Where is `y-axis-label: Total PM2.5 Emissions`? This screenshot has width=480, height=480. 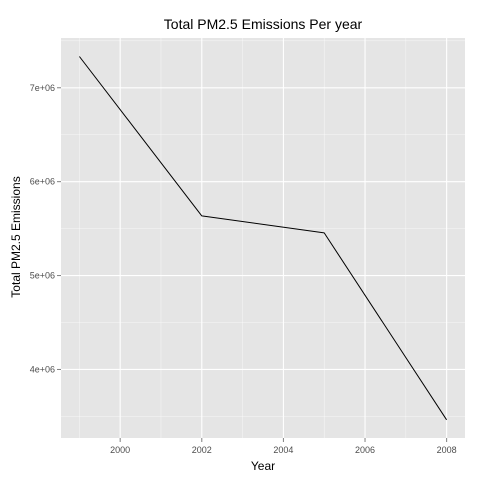
y-axis-label: Total PM2.5 Emissions is located at coordinates (16, 236).